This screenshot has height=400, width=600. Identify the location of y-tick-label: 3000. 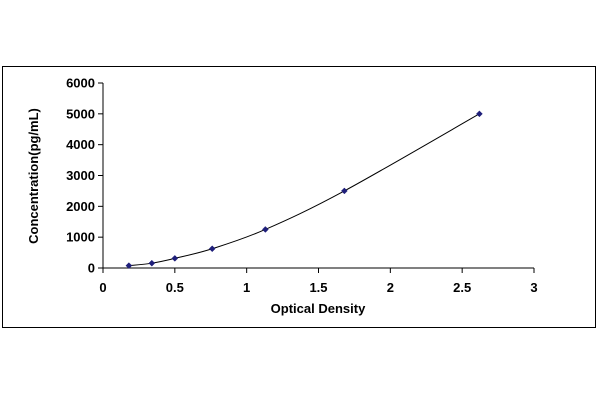
(80, 175).